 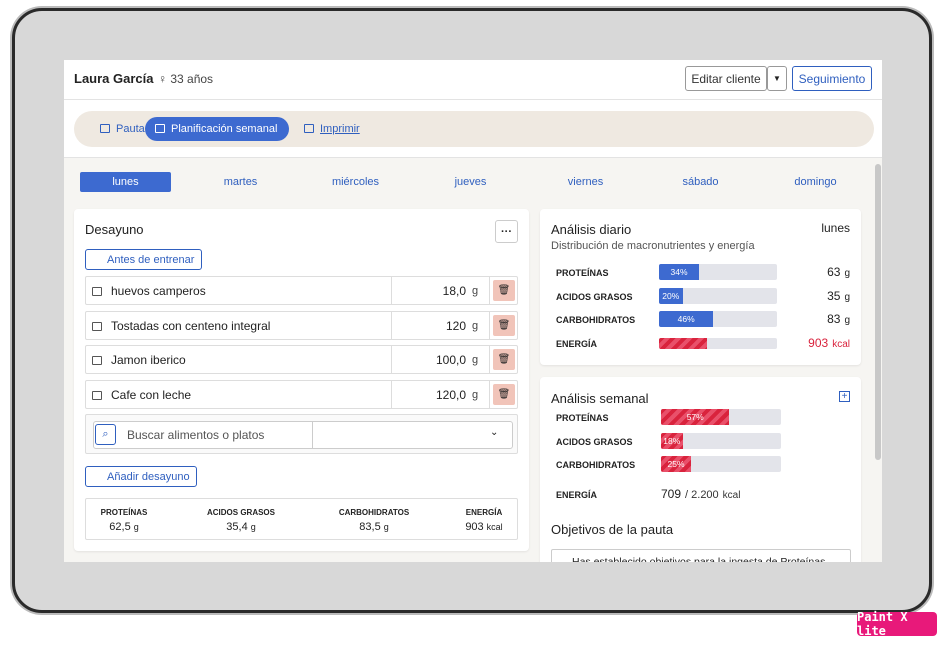 What do you see at coordinates (683, 343) in the screenshot?
I see `macro-fill` at bounding box center [683, 343].